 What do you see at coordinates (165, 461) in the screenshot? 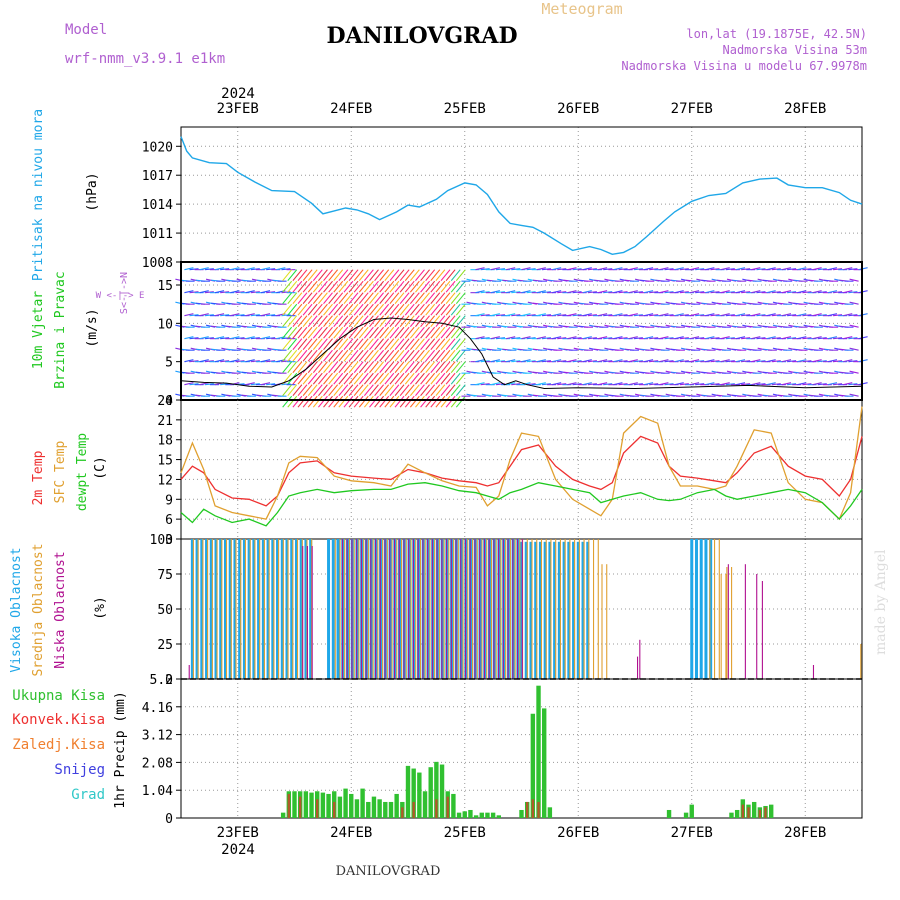
I see `y-tick-label: 15` at bounding box center [165, 461].